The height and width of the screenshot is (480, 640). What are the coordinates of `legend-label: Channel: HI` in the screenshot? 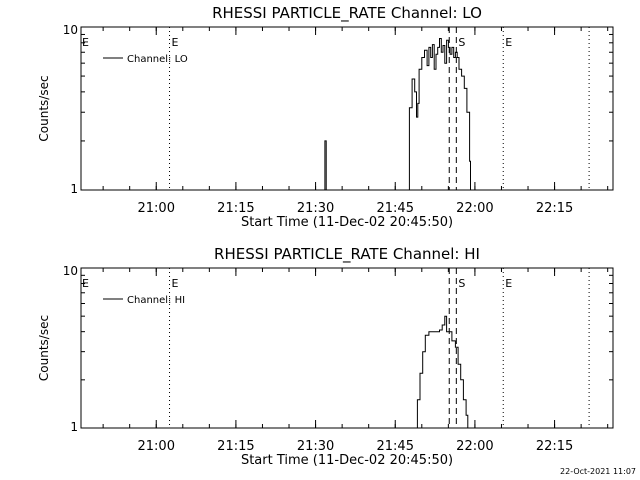 It's located at (156, 300).